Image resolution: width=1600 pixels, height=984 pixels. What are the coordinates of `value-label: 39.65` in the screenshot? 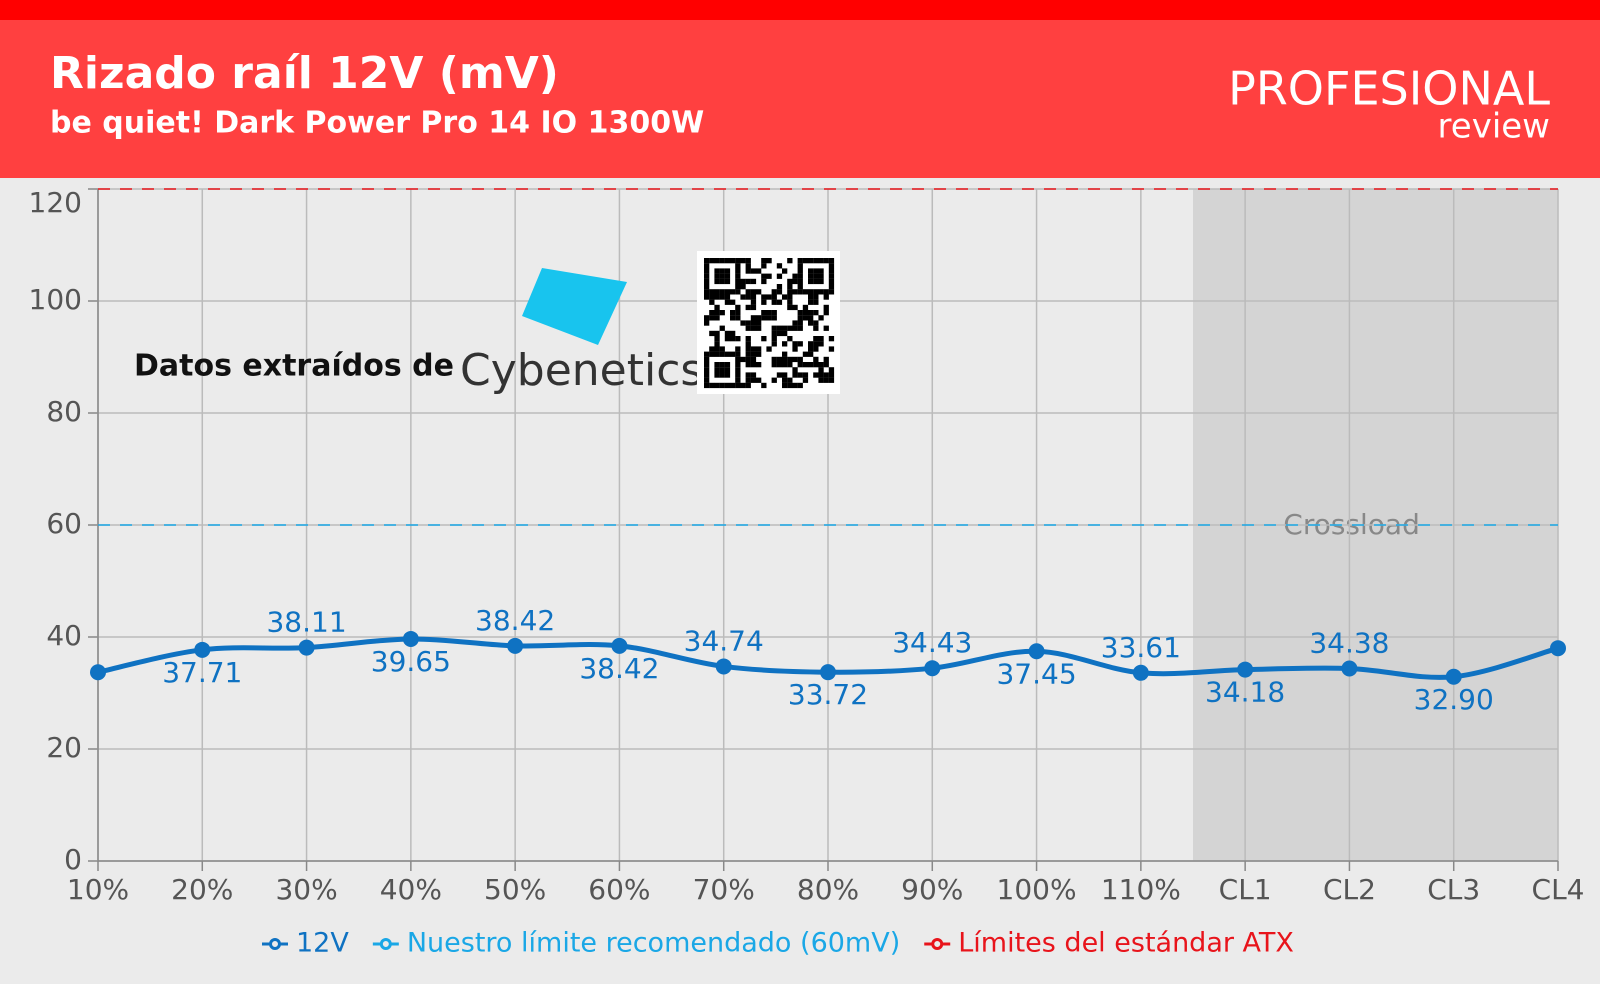 It's located at (411, 661).